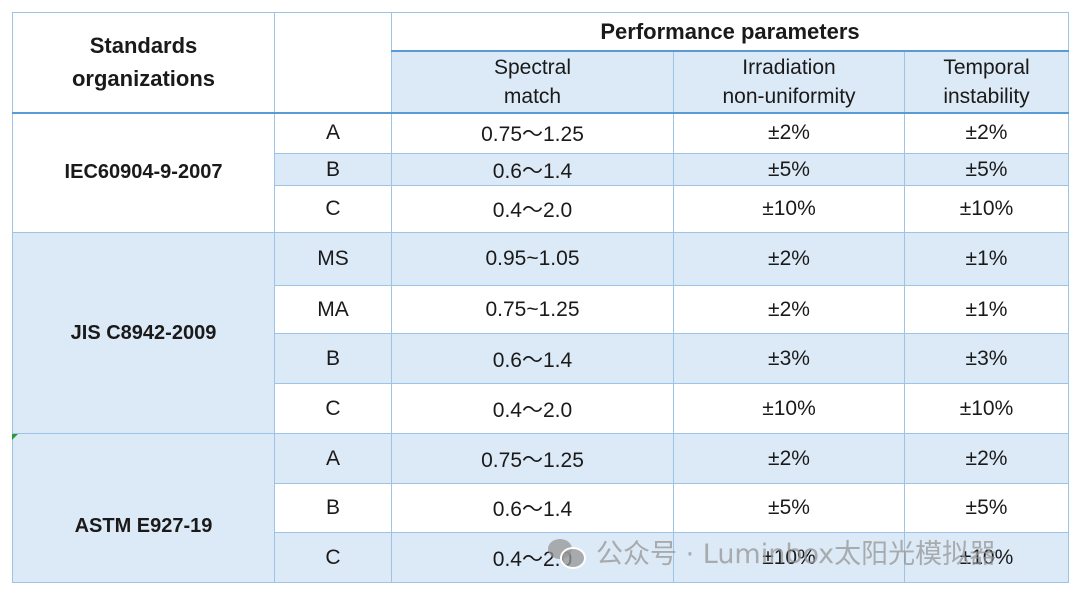  What do you see at coordinates (333, 259) in the screenshot?
I see `grade-cell: MS` at bounding box center [333, 259].